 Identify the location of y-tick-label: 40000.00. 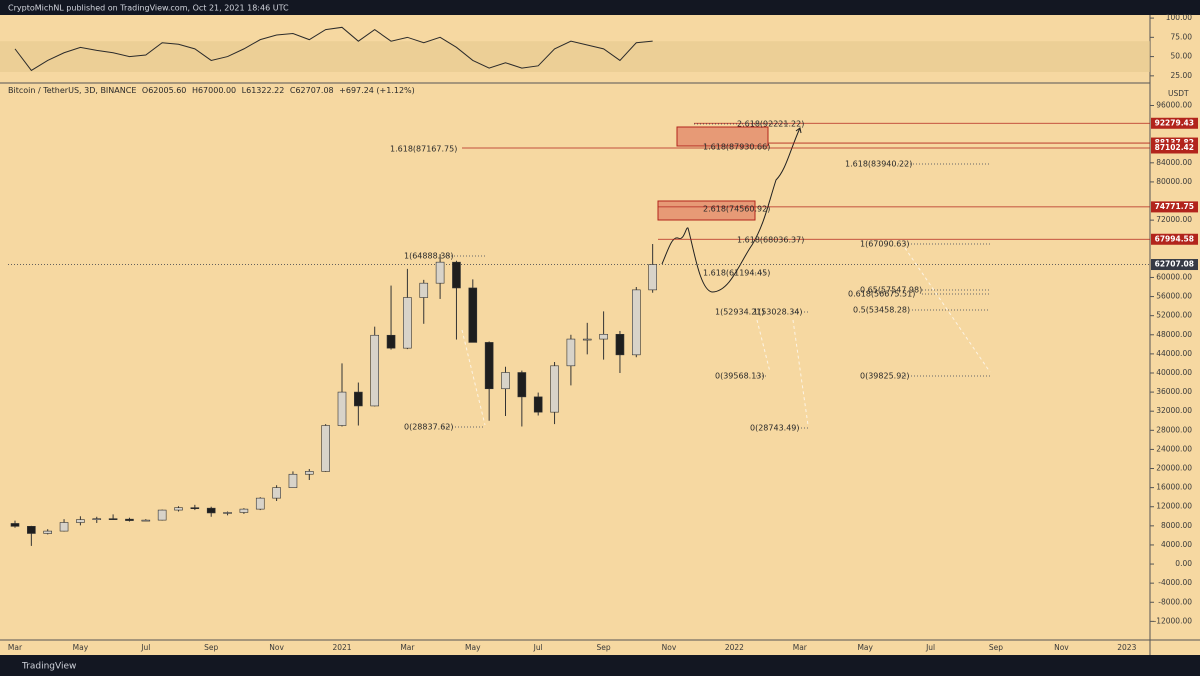
(1174, 372).